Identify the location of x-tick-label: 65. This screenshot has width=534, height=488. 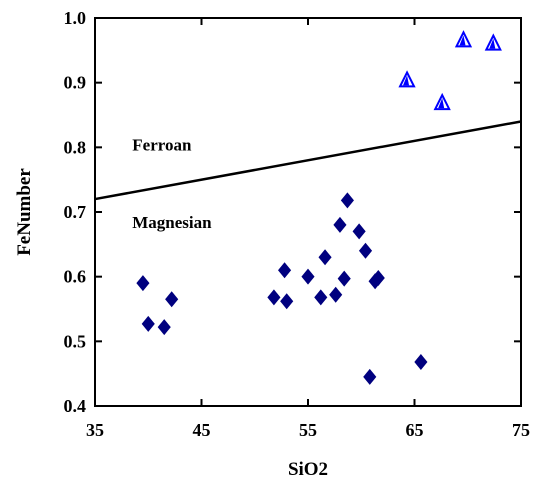
(415, 430).